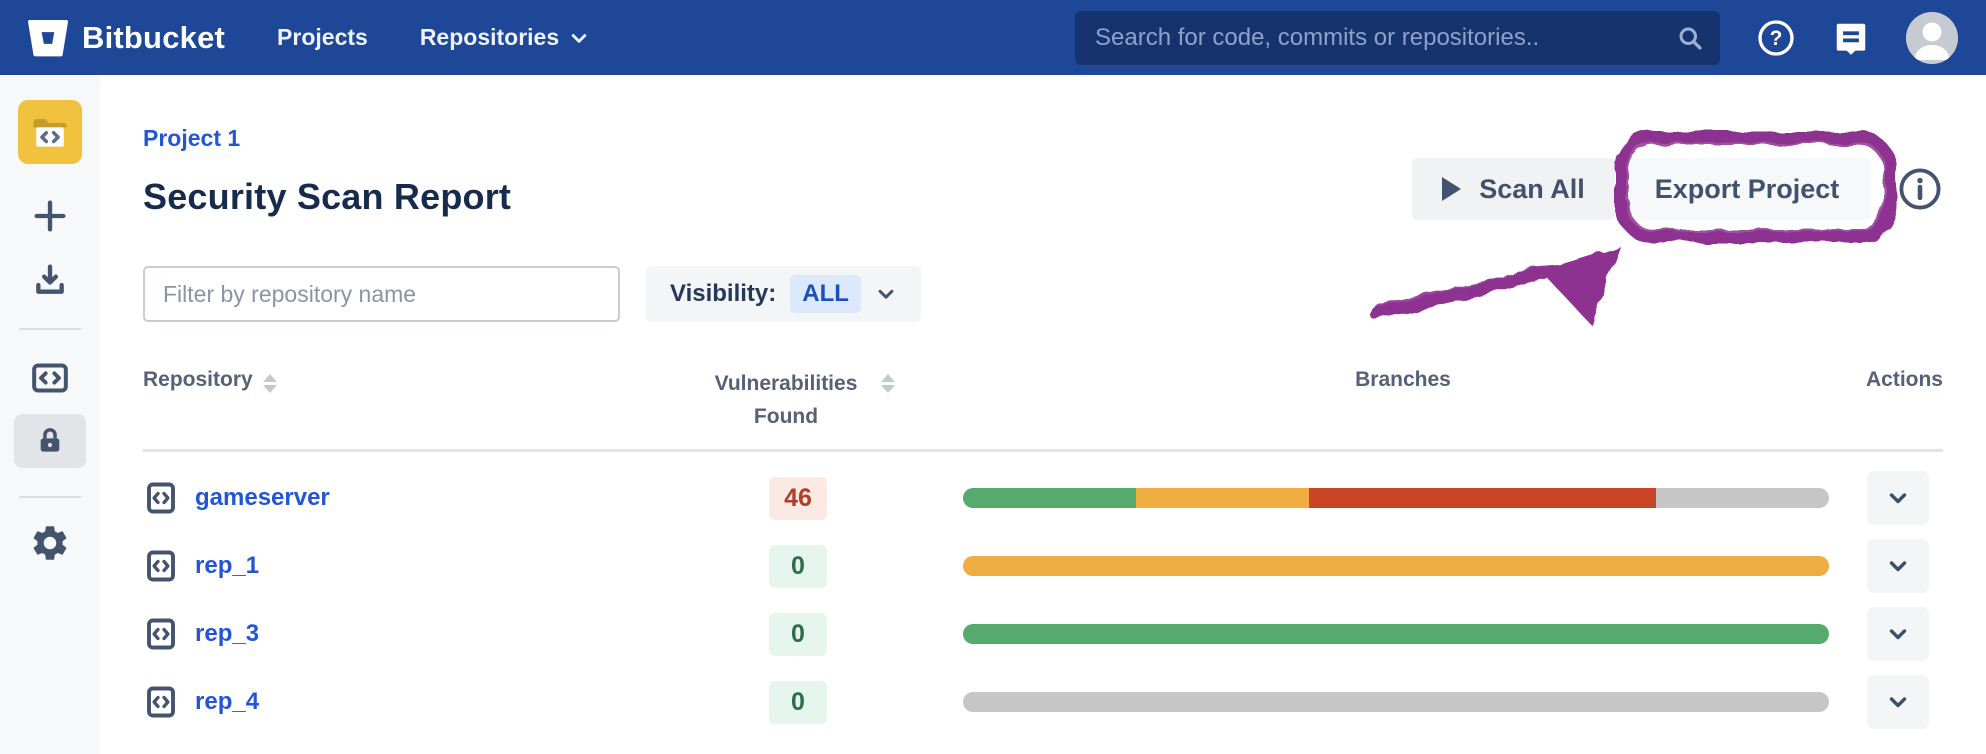  I want to click on top-navbar: Bitbucket Projects Repositories ?, so click(993, 37).